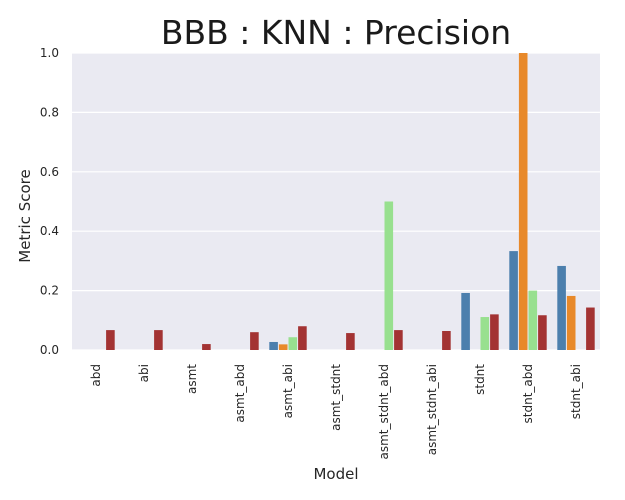 This screenshot has height=500, width=625. What do you see at coordinates (571, 322) in the screenshot?
I see `bar-stdnt_abi-s2` at bounding box center [571, 322].